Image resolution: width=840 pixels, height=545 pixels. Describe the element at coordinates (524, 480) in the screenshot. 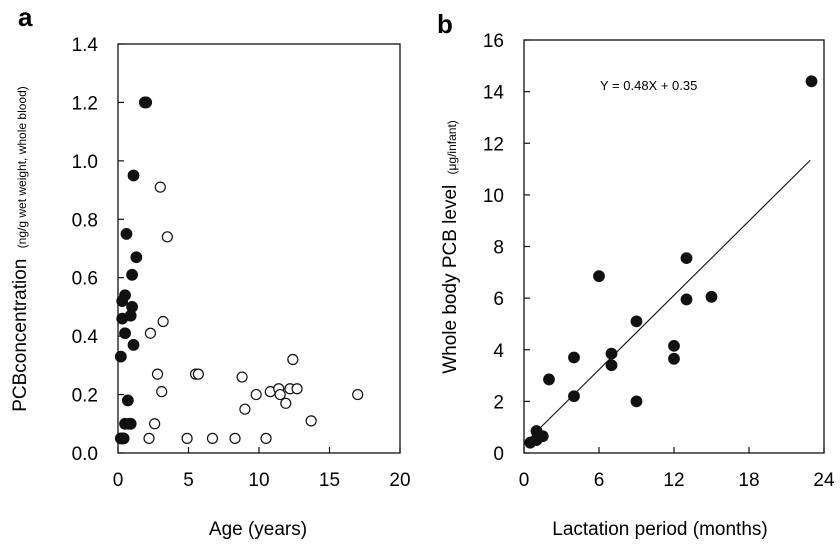

I see `panel-b-x-tick-label: 0` at that location.